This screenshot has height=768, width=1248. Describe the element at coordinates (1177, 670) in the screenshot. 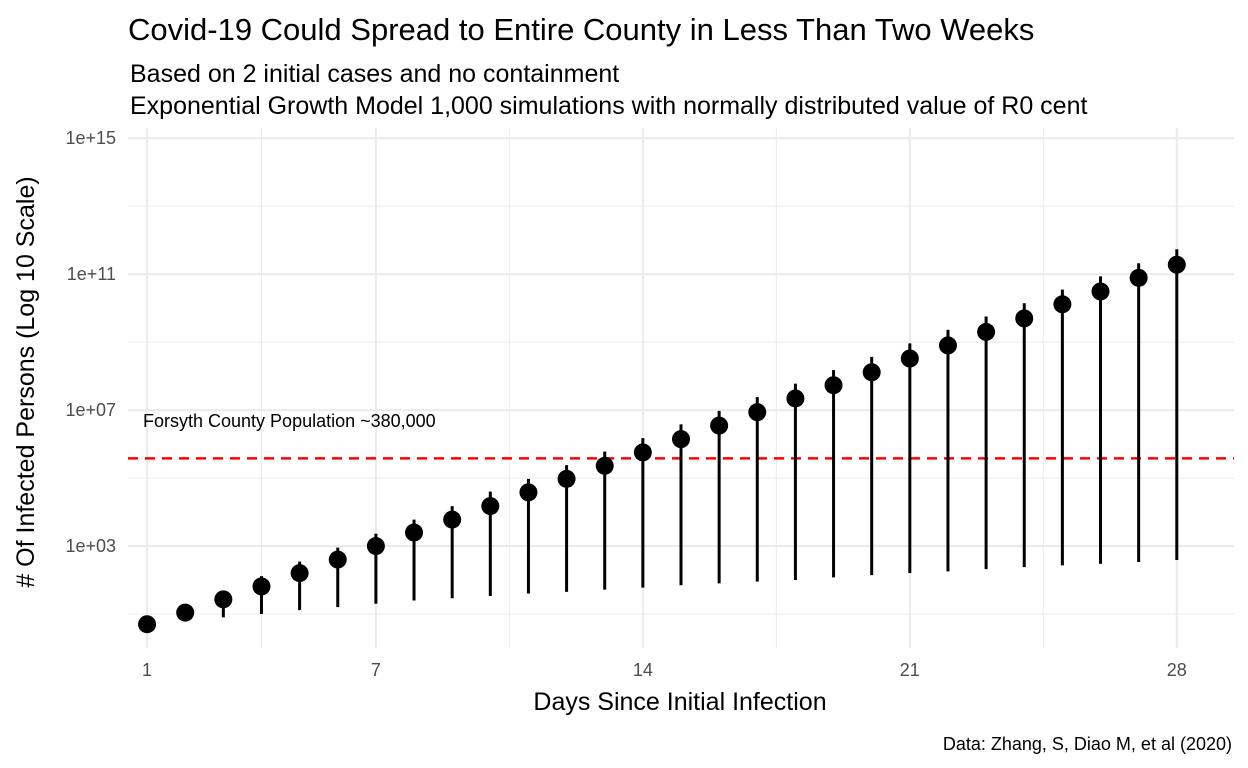

I see `x-tick-label: 28` at that location.